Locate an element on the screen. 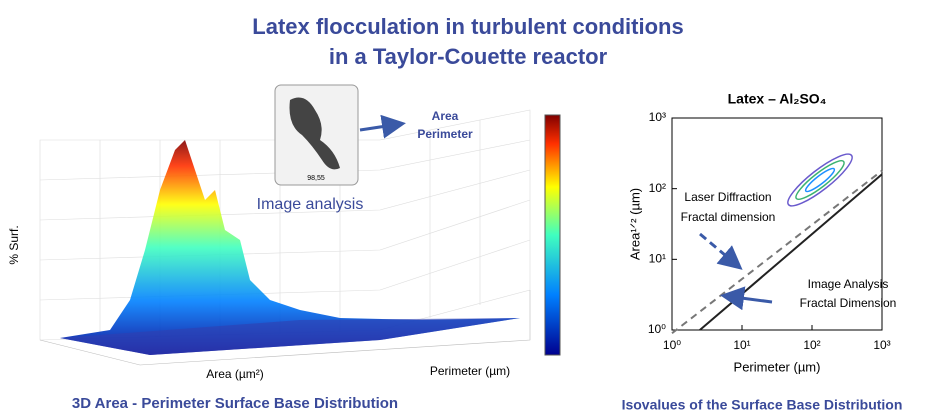 The height and width of the screenshot is (414, 936). plot-frame is located at coordinates (777, 224).